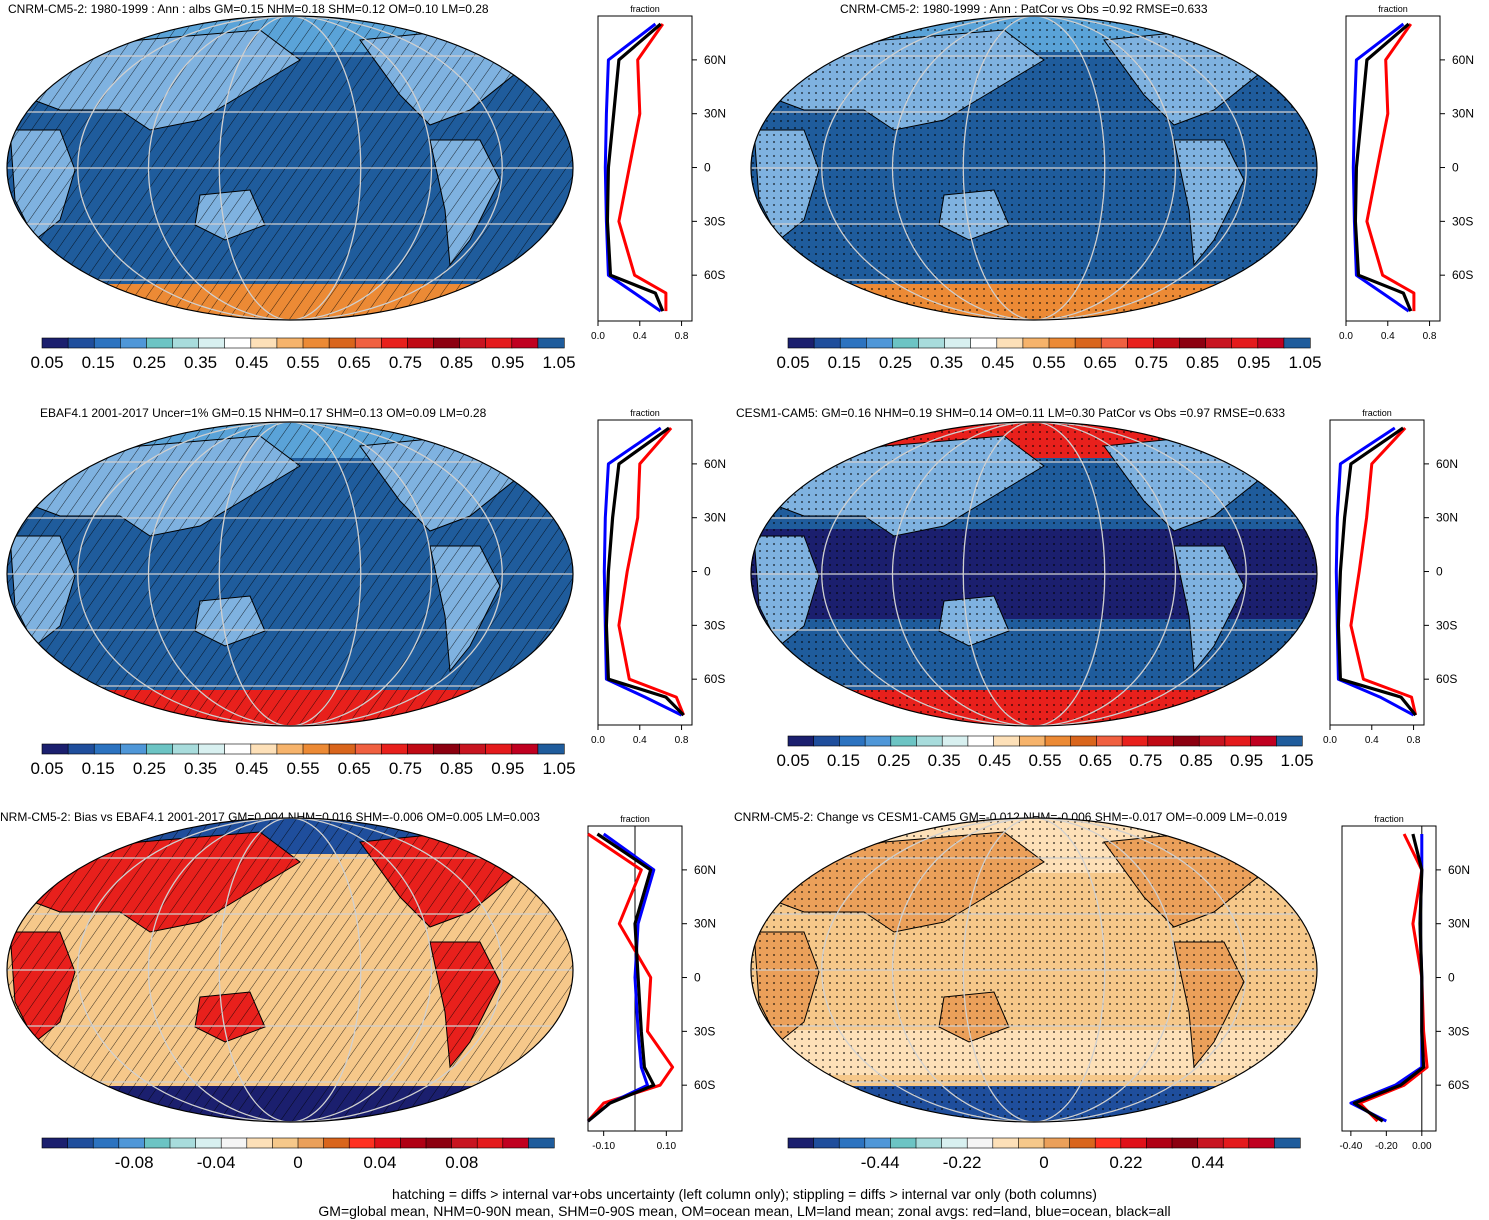 The height and width of the screenshot is (1220, 1489). Describe the element at coordinates (290, 970) in the screenshot. I see `world-map` at that location.